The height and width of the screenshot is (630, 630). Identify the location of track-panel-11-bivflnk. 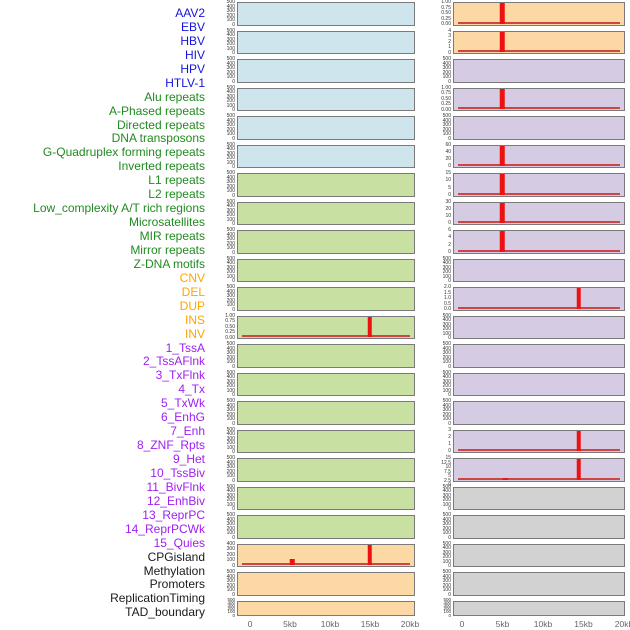
(539, 356).